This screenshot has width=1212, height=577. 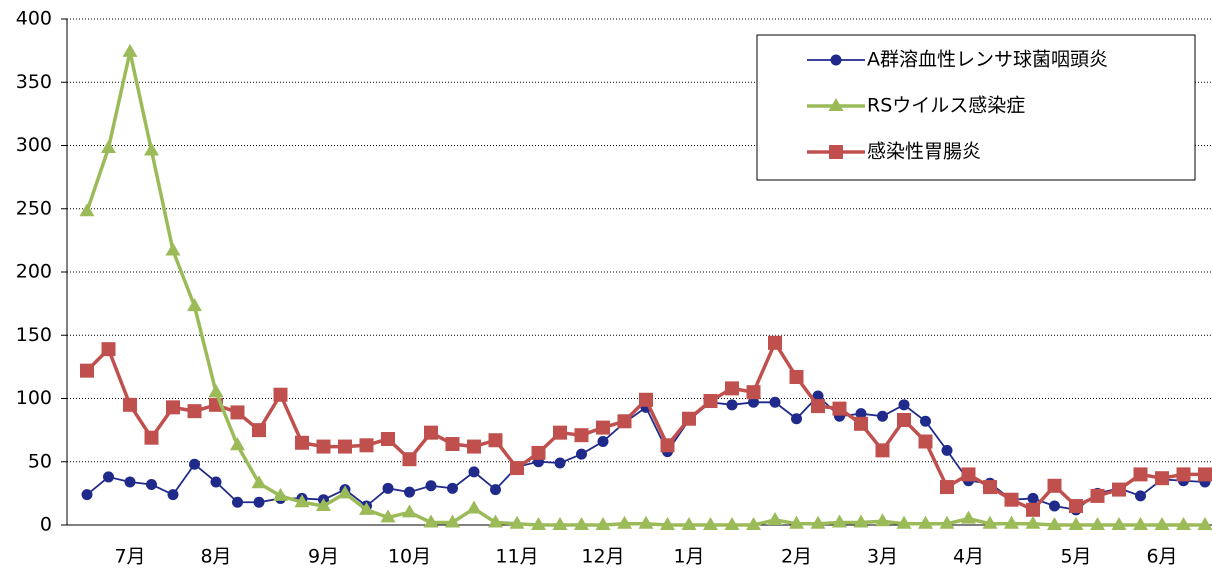 What do you see at coordinates (602, 557) in the screenshot?
I see `x-tick-label: 12月` at bounding box center [602, 557].